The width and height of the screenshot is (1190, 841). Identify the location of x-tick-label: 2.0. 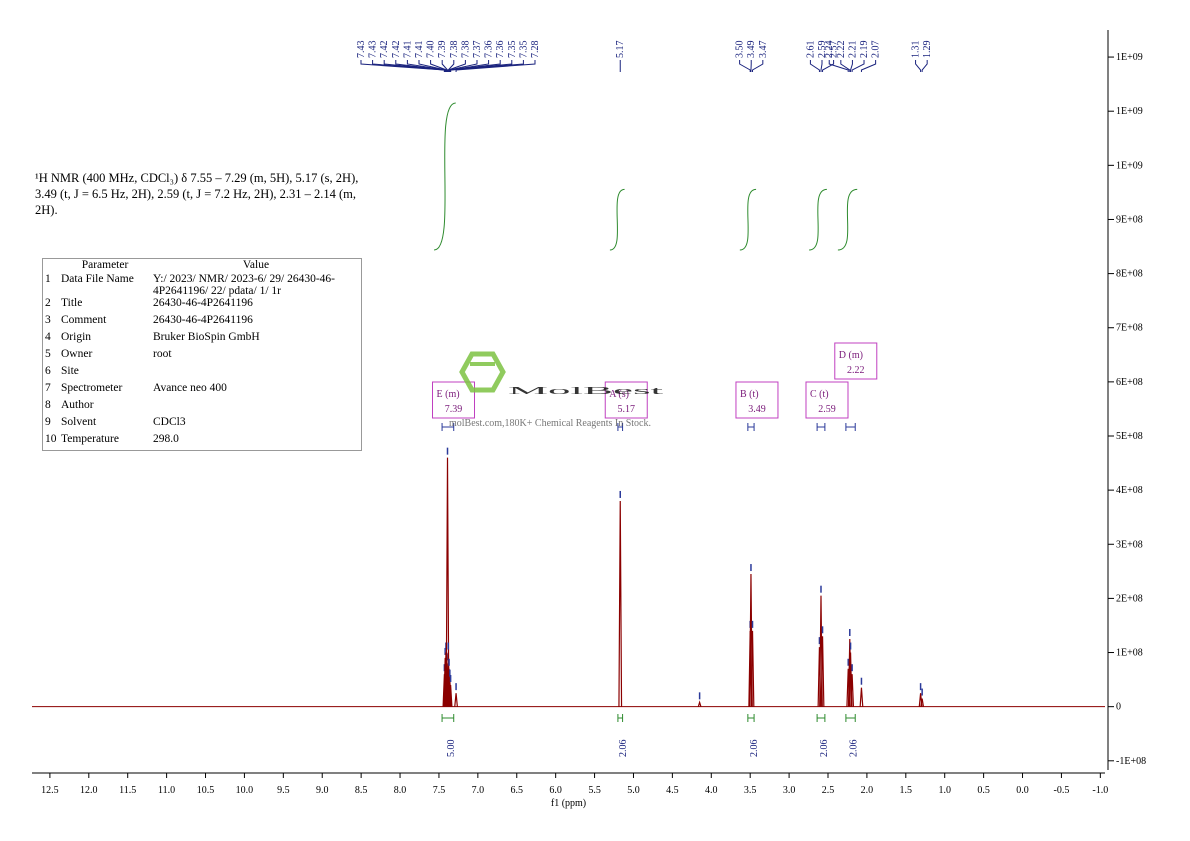
(867, 790).